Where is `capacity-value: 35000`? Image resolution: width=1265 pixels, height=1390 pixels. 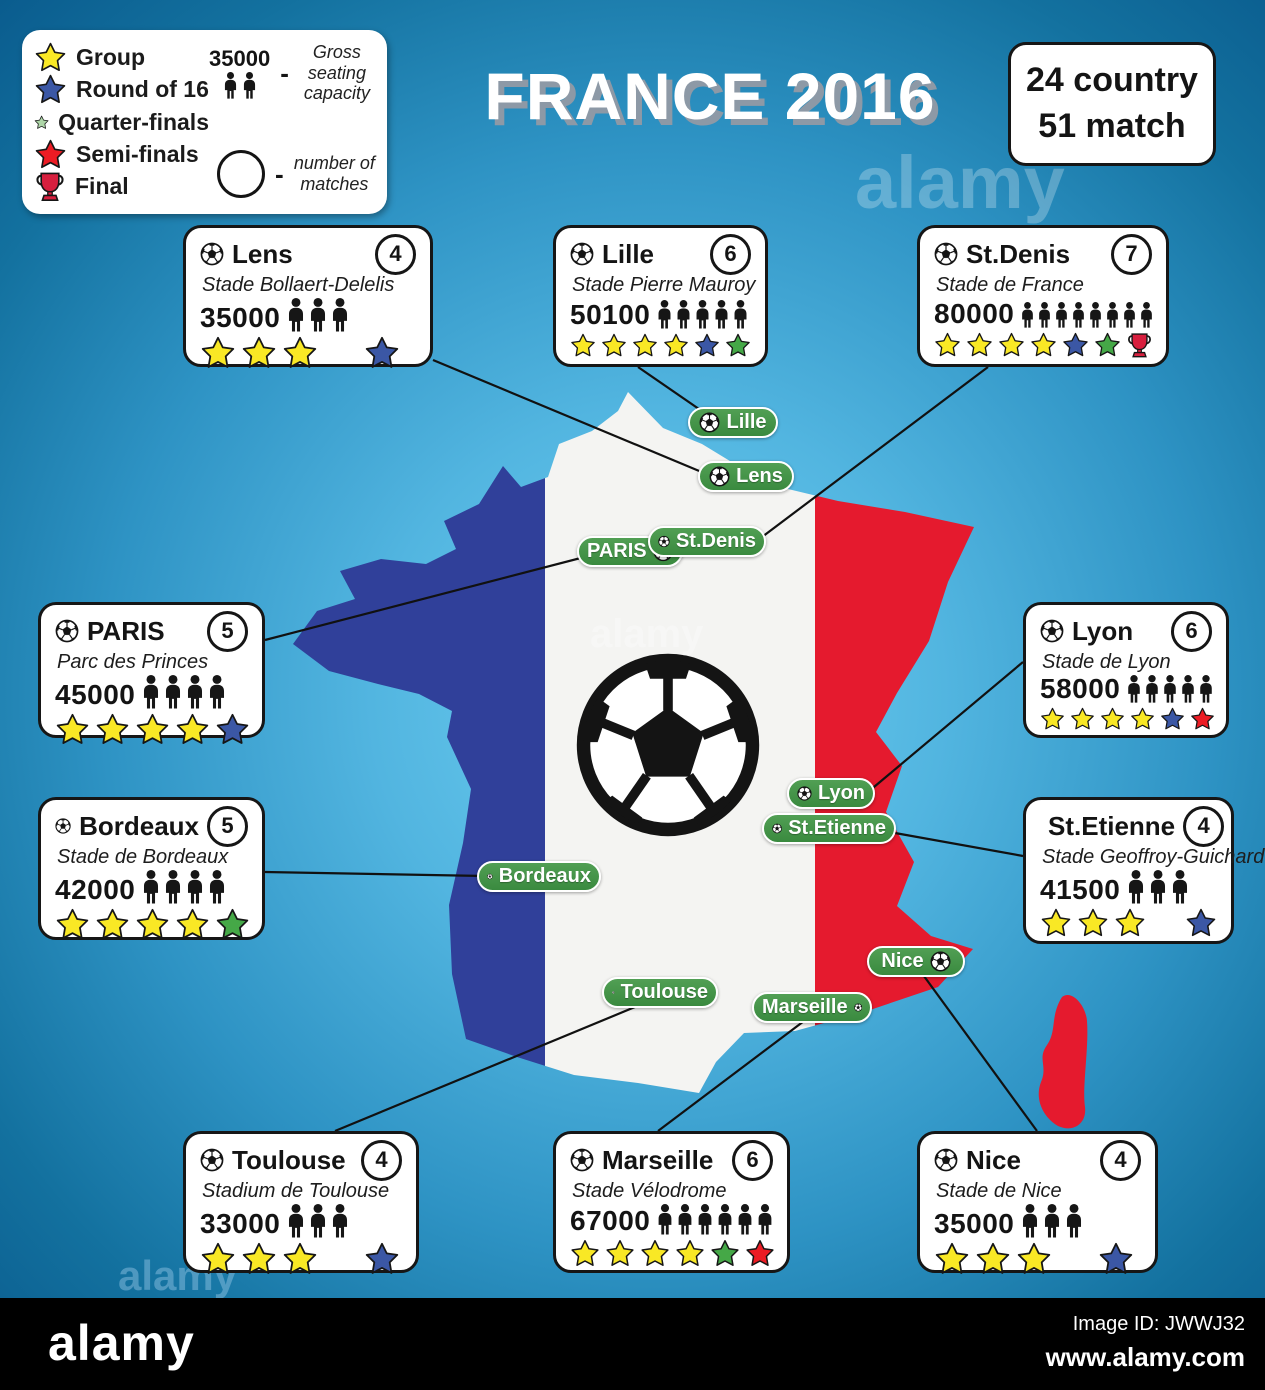 capacity-value: 35000 is located at coordinates (974, 1223).